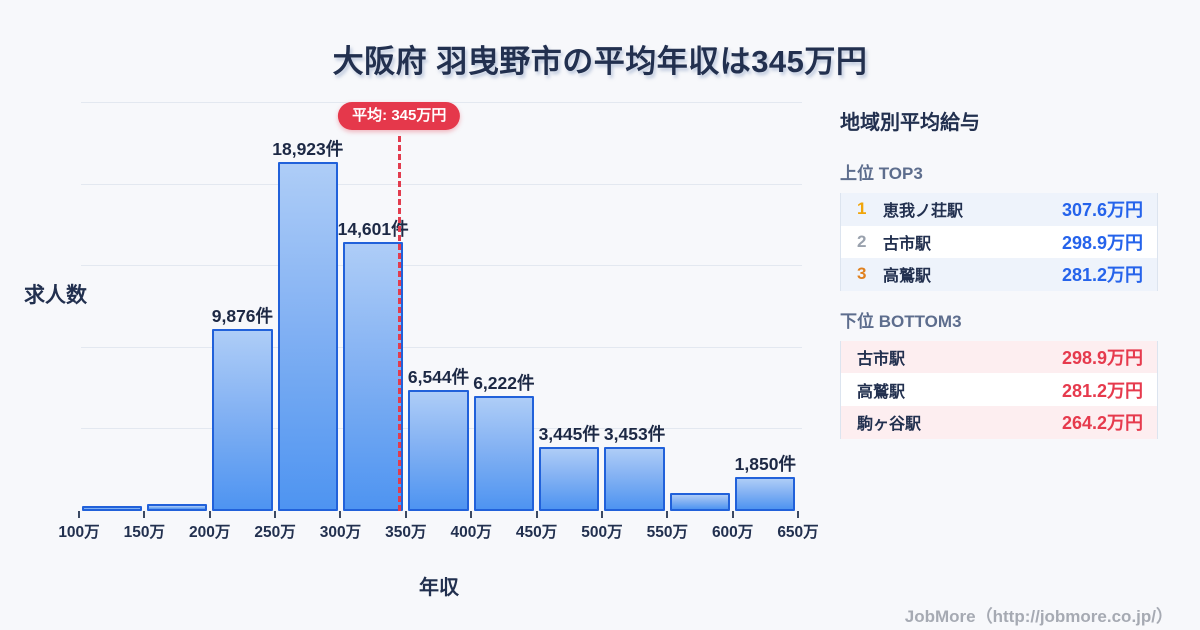 This screenshot has width=1200, height=630. Describe the element at coordinates (210, 532) in the screenshot. I see `x-tick-label: 200万` at that location.